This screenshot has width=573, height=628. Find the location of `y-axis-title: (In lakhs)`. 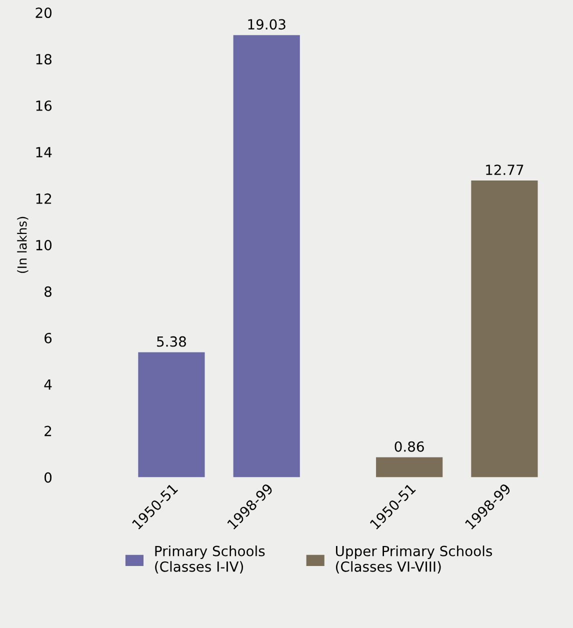

y-axis-title: (In lakhs) is located at coordinates (22, 244).